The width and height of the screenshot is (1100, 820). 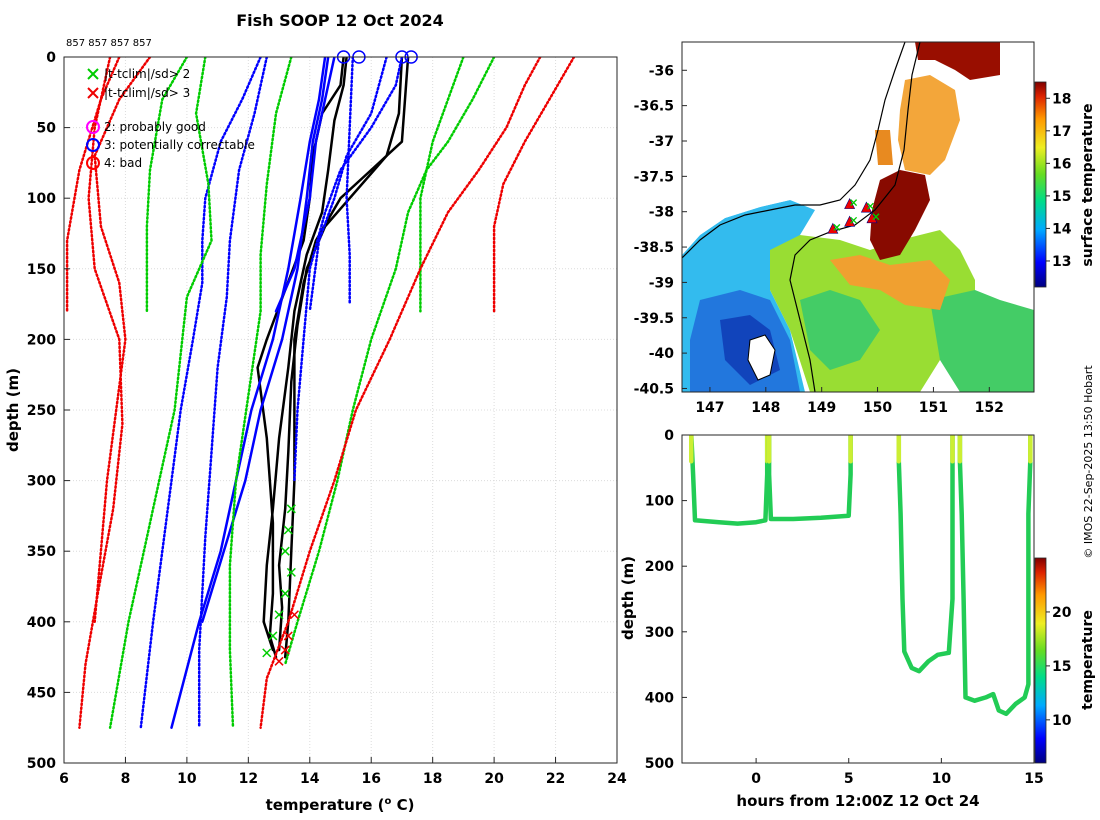 I want to click on map-y-tick-label: -37, so click(x=661, y=142).